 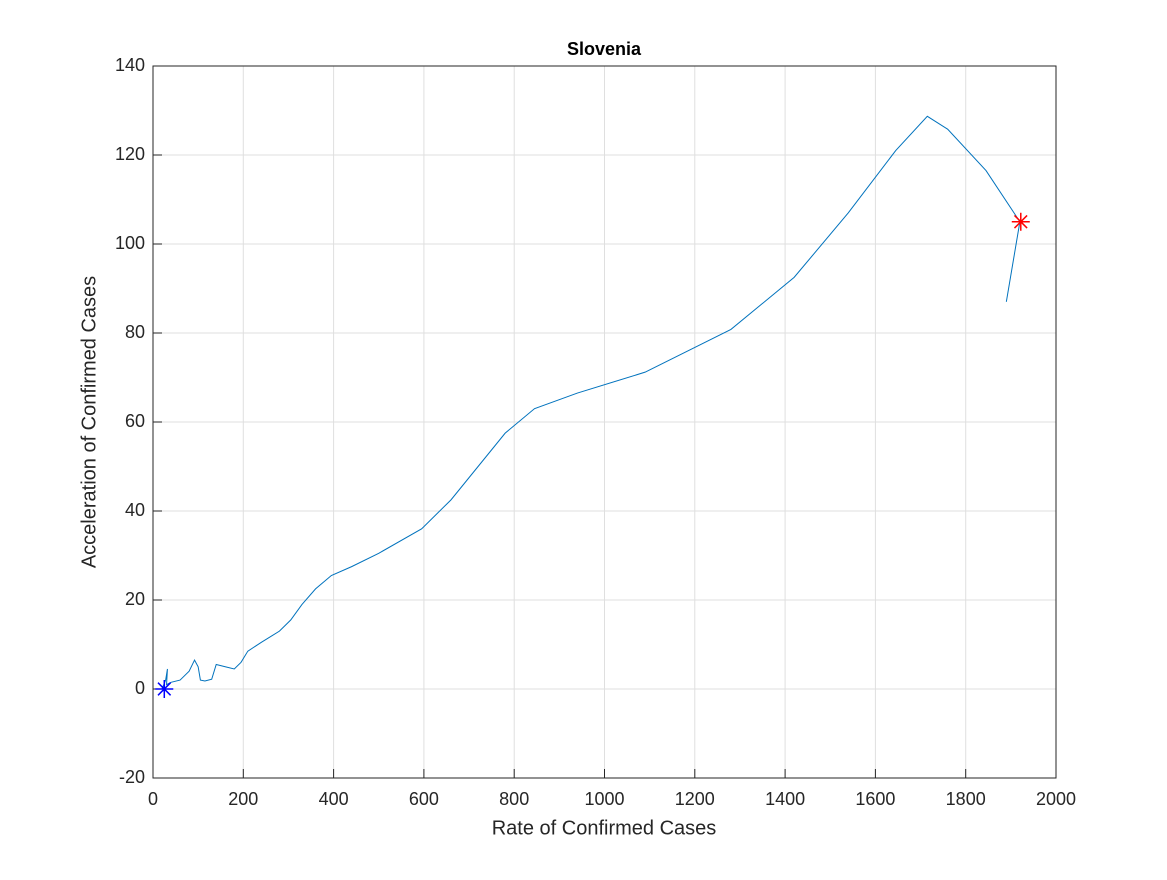 What do you see at coordinates (604, 49) in the screenshot?
I see `chart-title: Slovenia` at bounding box center [604, 49].